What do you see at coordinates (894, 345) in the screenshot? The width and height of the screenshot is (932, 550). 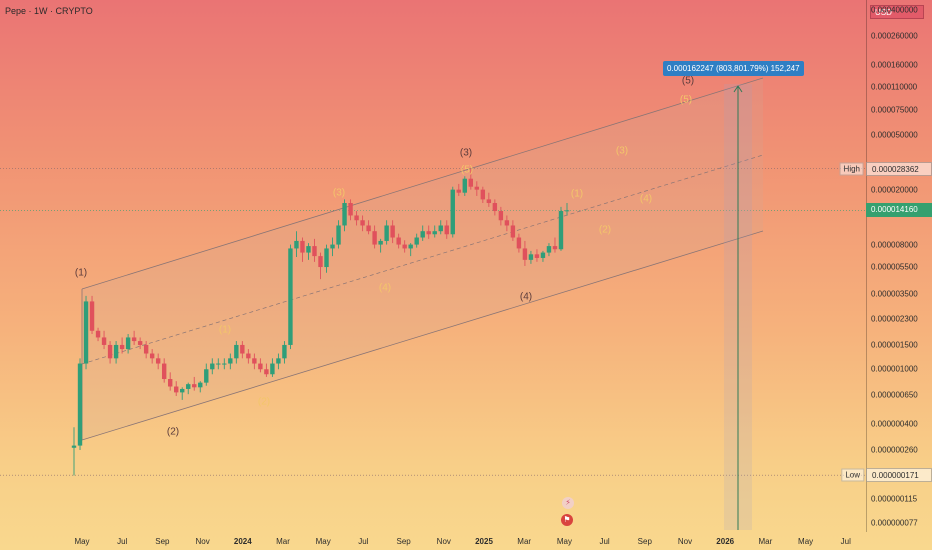 I see `y-tick-label: 0.000001500` at bounding box center [894, 345].